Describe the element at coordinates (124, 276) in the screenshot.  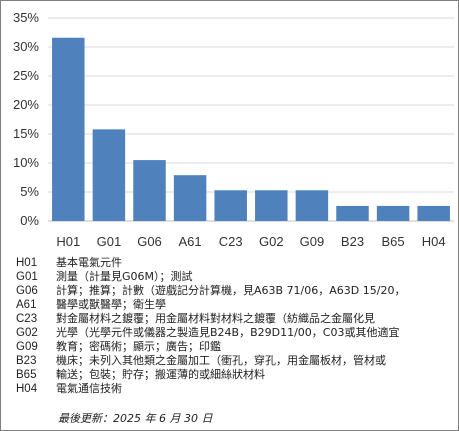
I see `legend-desc: 測量（計量見G06M）；測試` at that location.